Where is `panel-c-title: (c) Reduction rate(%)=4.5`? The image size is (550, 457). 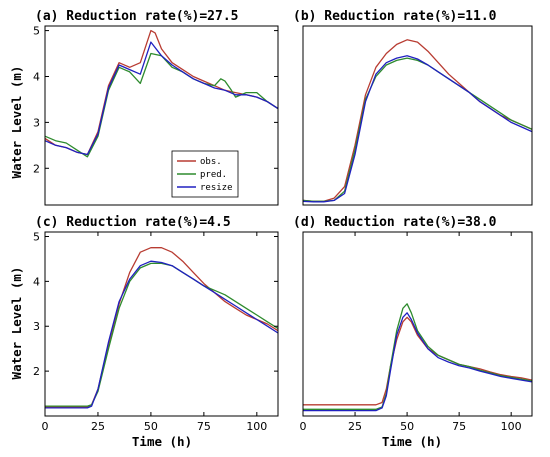
panel-c-title: (c) Reduction rate(%)=4.5 is located at coordinates (133, 222).